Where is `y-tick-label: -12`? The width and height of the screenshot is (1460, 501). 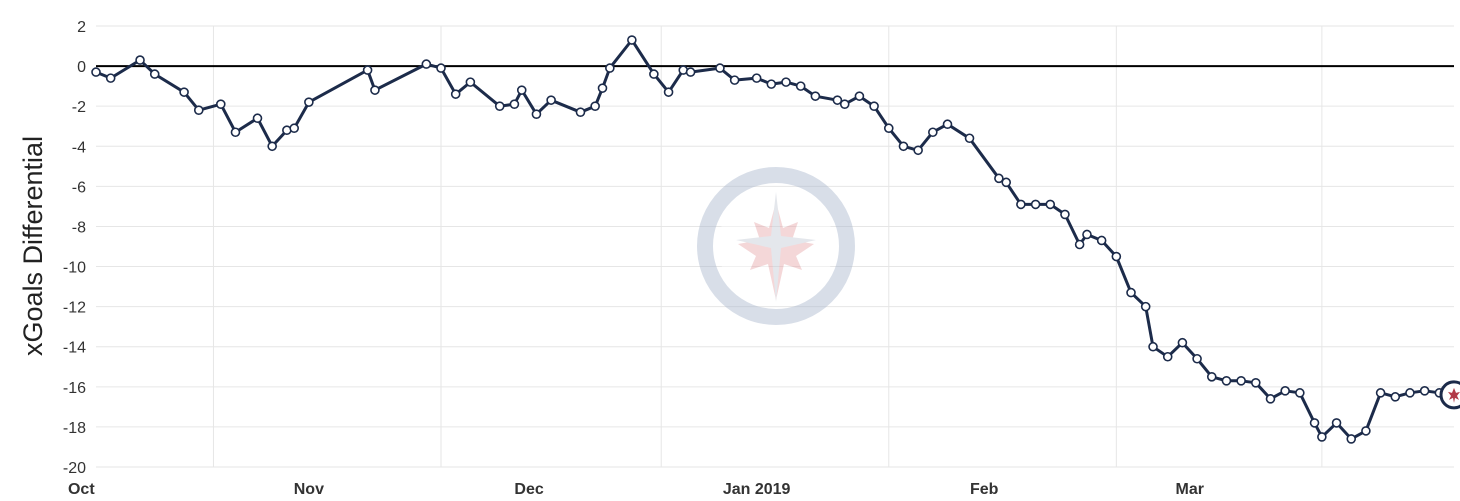 y-tick-label: -12 is located at coordinates (74, 308).